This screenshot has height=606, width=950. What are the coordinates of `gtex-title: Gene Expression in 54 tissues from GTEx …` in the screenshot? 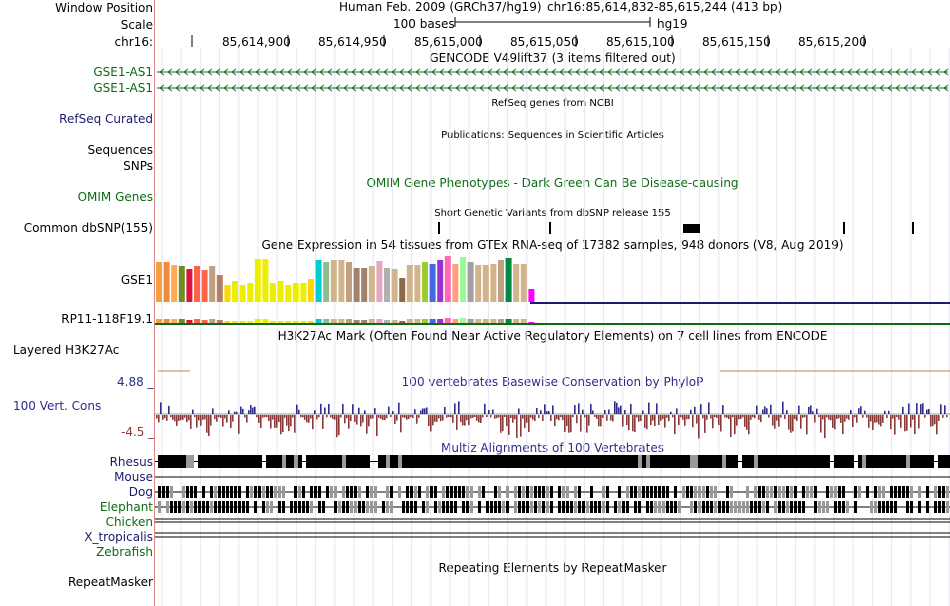 It's located at (552, 245).